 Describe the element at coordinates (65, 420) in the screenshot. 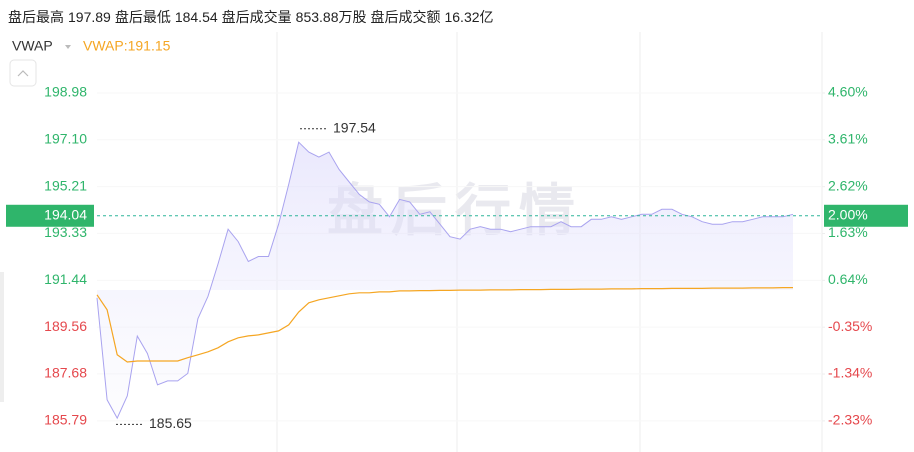

I see `y-tick-label: 185.79` at that location.